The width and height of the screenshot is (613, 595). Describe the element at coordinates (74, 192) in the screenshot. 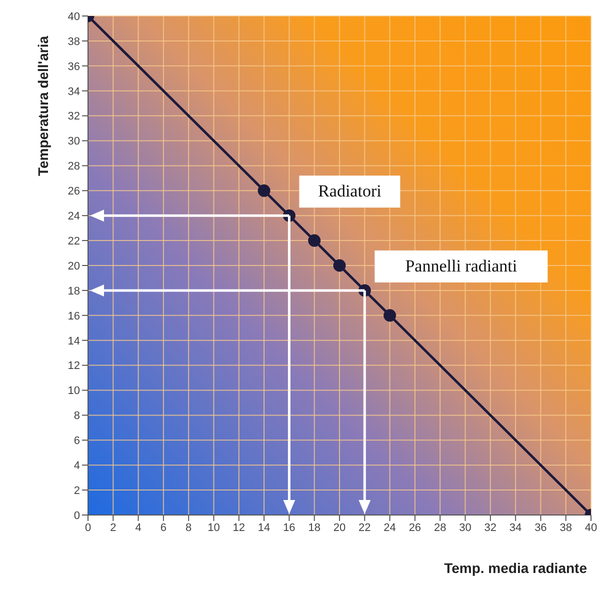

I see `y-tick-label: 26` at that location.